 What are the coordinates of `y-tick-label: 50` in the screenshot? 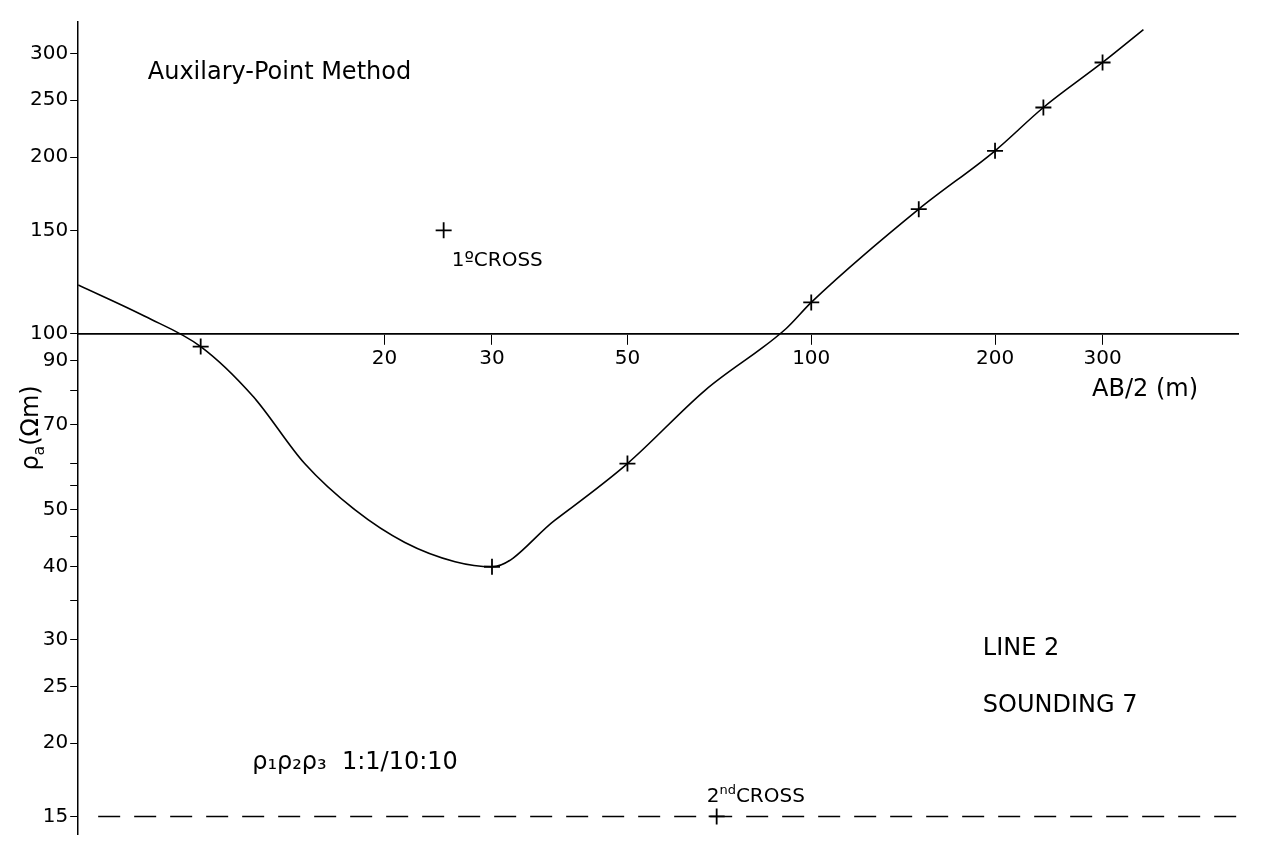 It's located at (55, 508).